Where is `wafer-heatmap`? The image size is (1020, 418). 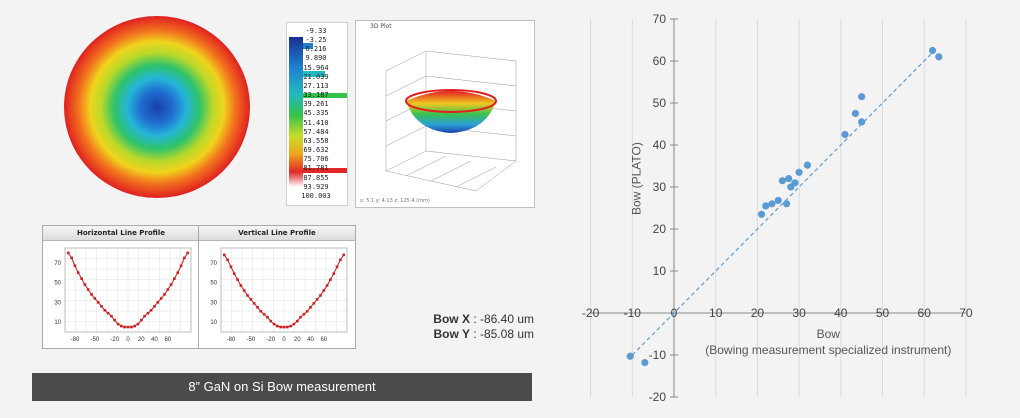
wafer-heatmap is located at coordinates (157, 107).